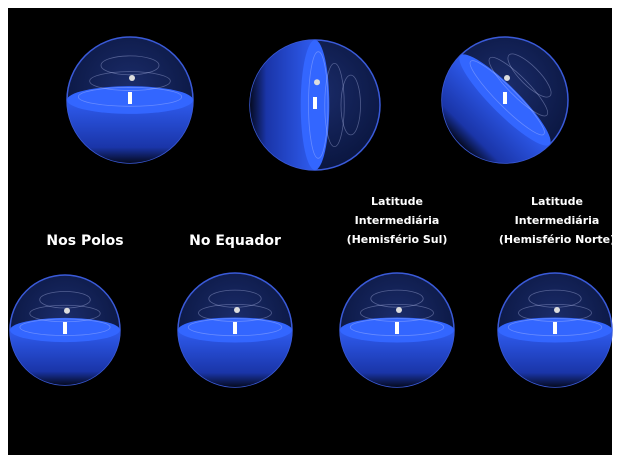 This screenshot has height=465, width=620. I want to click on panel-label: Nos Polos, so click(84, 241).